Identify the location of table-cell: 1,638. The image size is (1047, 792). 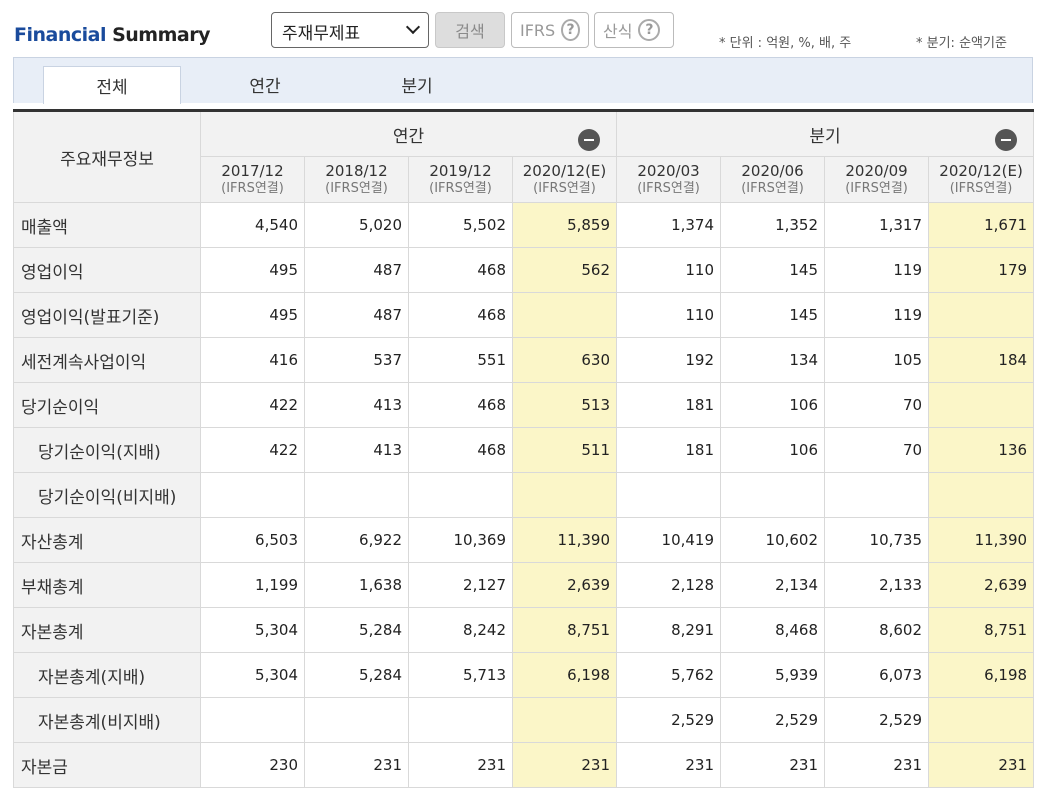
(356, 585).